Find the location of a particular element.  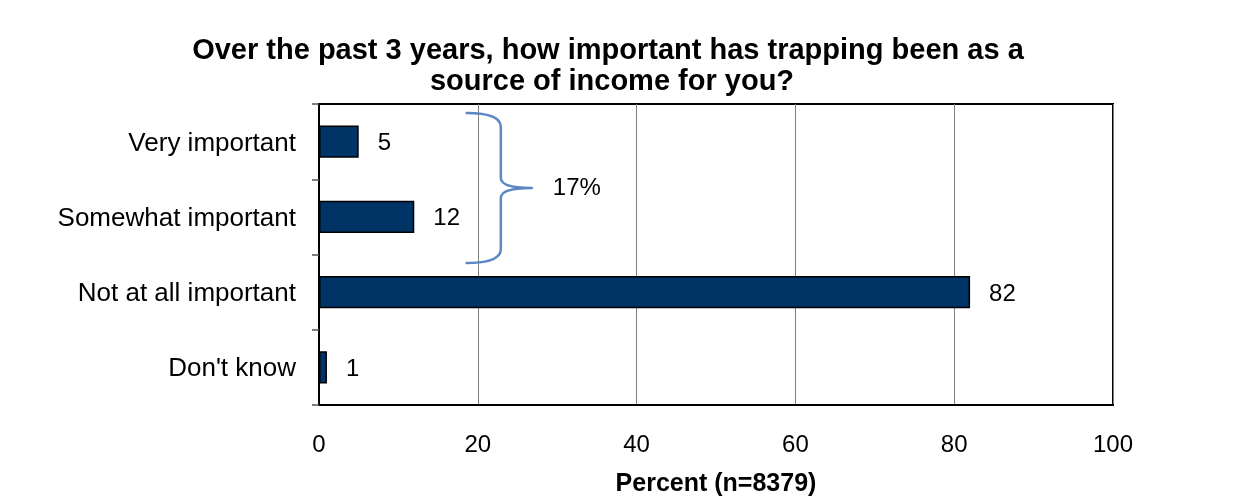

data-label: 82 is located at coordinates (1002, 292).